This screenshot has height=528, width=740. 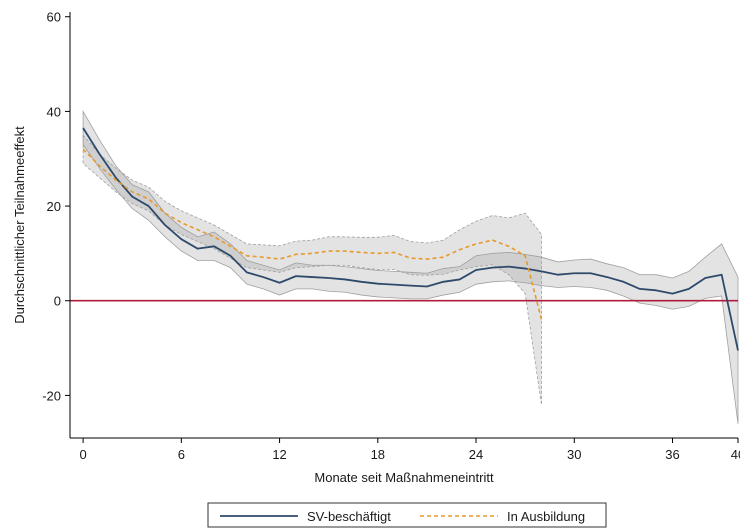 What do you see at coordinates (54, 17) in the screenshot?
I see `y-tick-label: 60` at bounding box center [54, 17].